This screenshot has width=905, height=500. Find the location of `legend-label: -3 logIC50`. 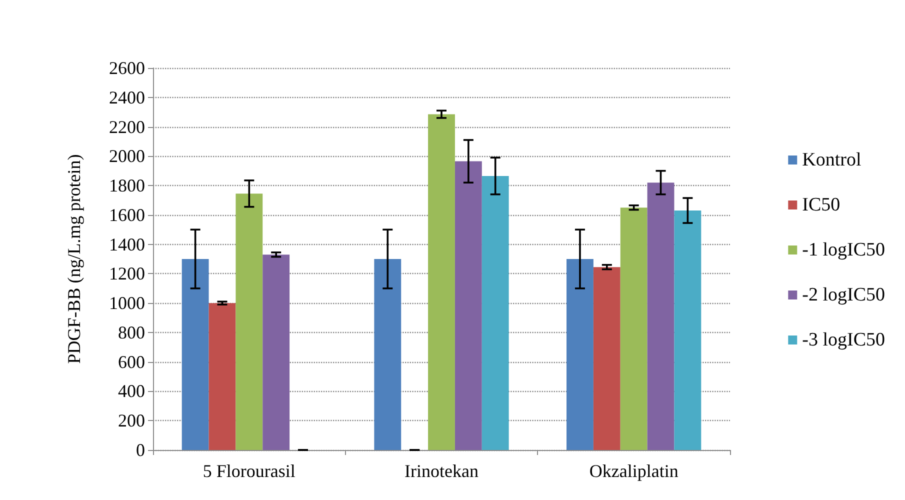

legend-label: -3 logIC50 is located at coordinates (844, 340).